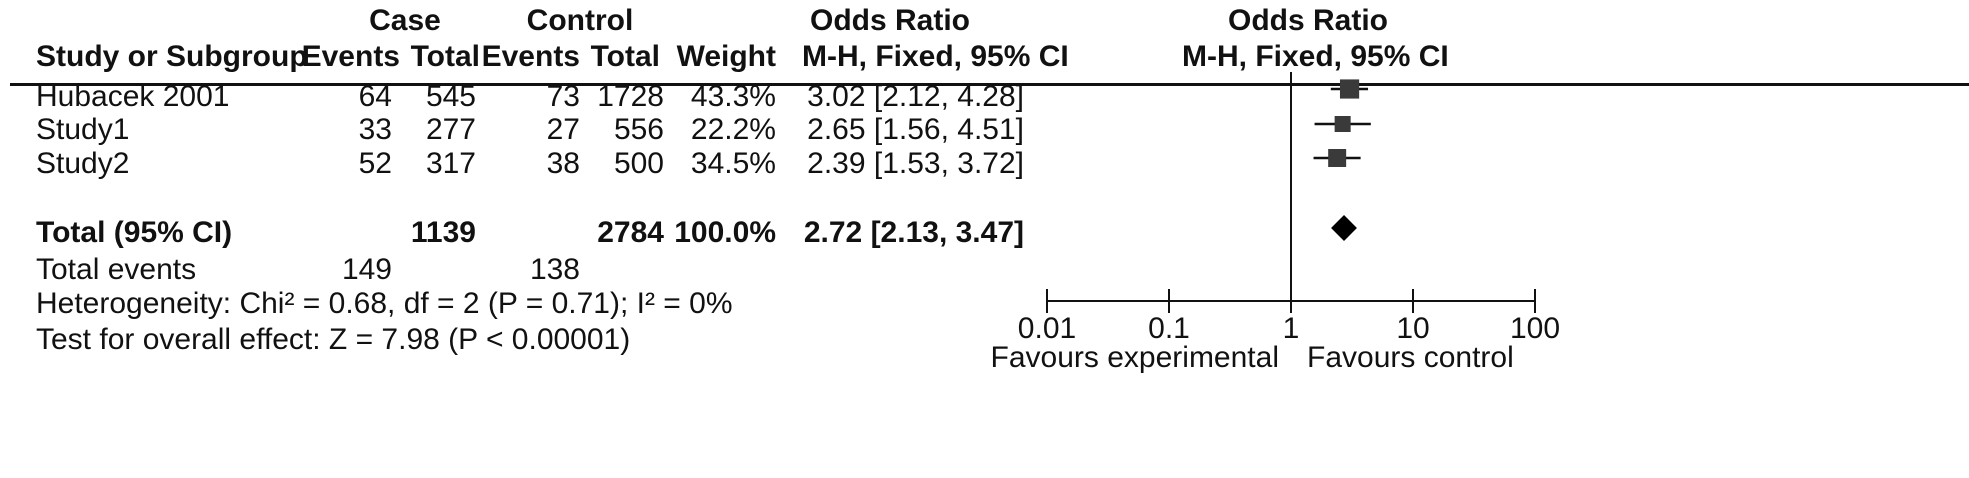  I want to click on case-events: 64, so click(375, 96).